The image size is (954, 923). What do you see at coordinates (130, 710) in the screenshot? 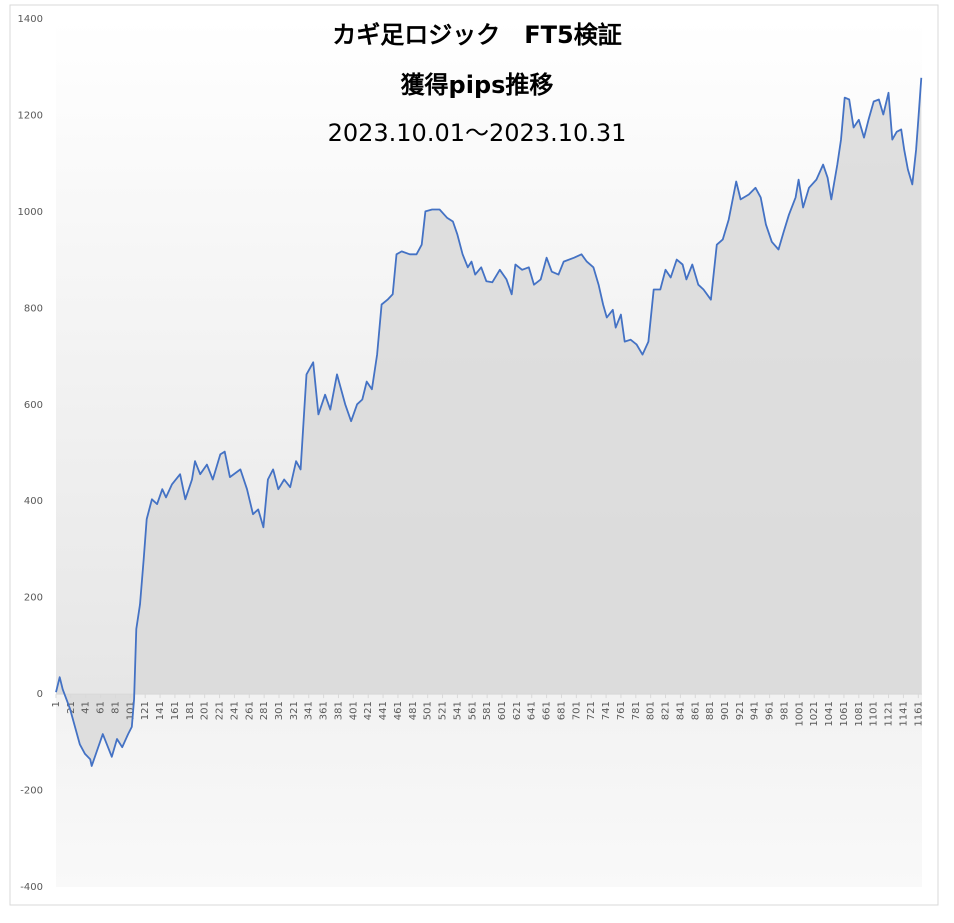
I see `x-tick-label: 101` at bounding box center [130, 710].